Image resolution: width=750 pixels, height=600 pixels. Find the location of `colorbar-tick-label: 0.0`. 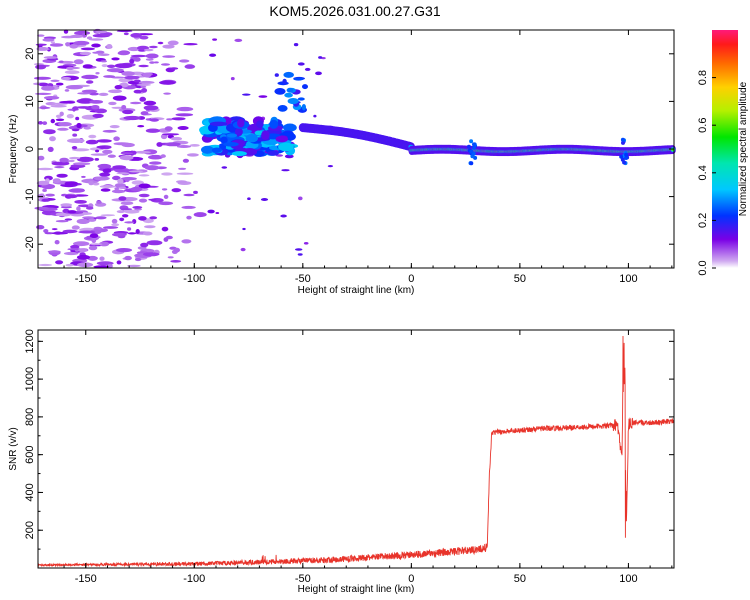

colorbar-tick-label: 0.0 is located at coordinates (703, 267).